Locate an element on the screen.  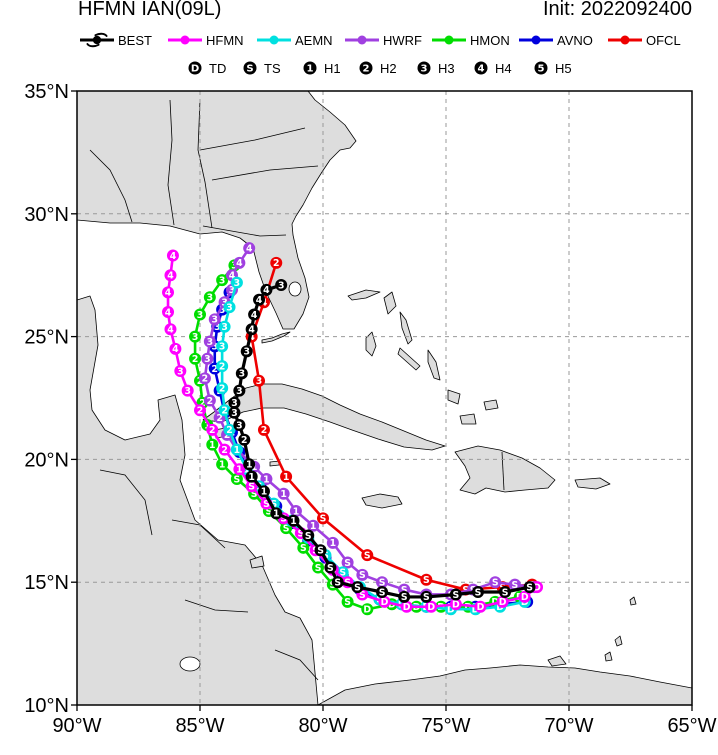
track-point-hfmn: D is located at coordinates (455, 604).